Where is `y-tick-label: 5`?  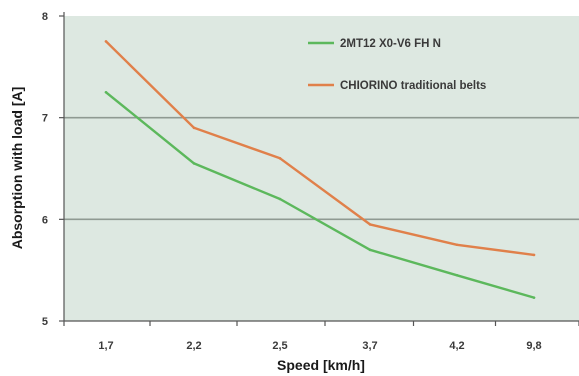 y-tick-label: 5 is located at coordinates (45, 322).